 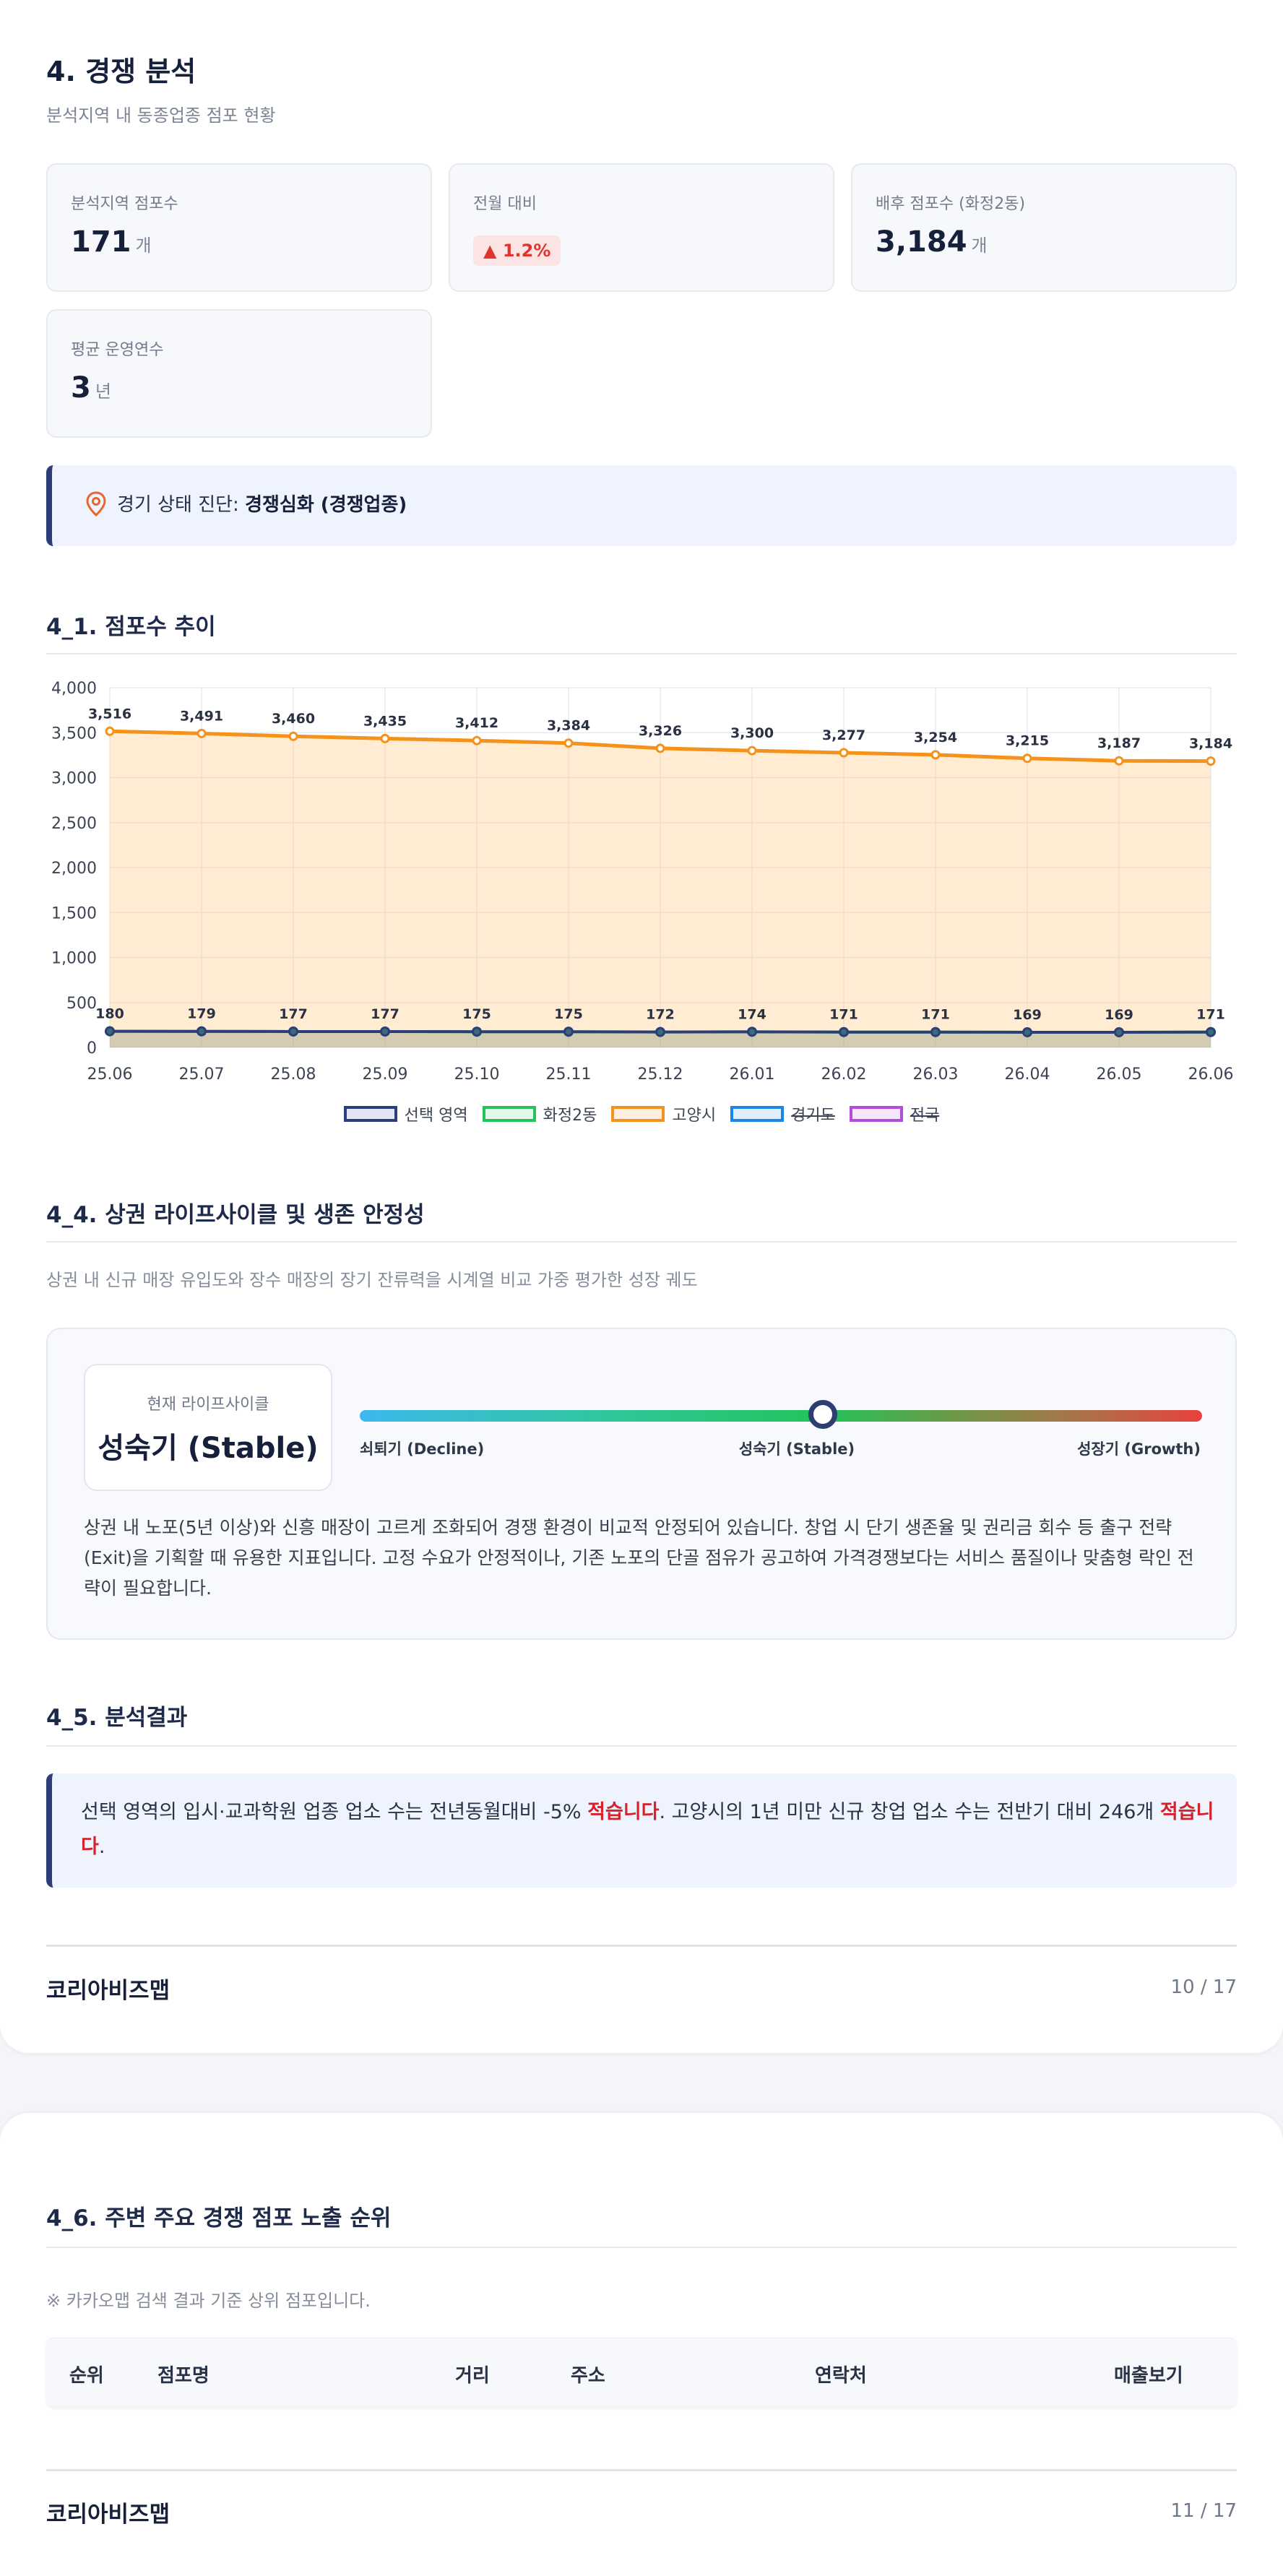 I want to click on x-tick-label: 25.09, so click(x=386, y=1075).